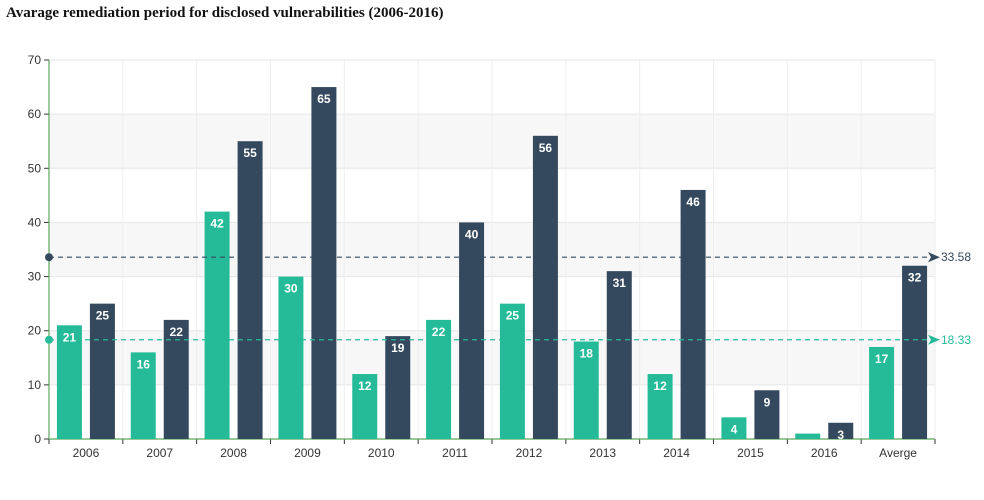  Describe the element at coordinates (35, 168) in the screenshot. I see `y-tick-label: 50` at that location.